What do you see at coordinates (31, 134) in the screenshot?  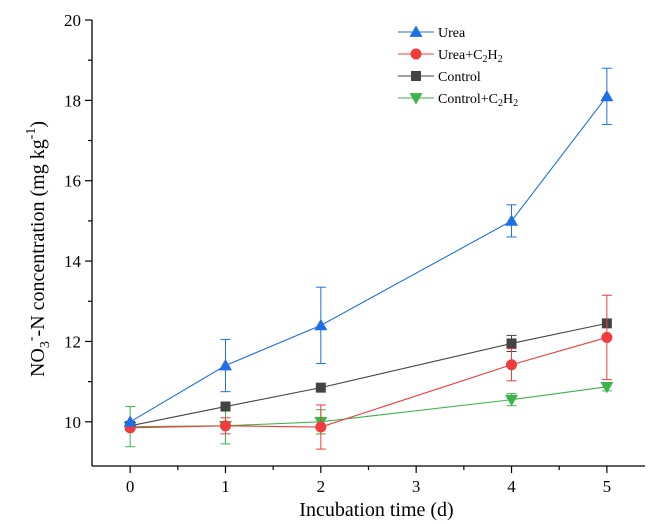 I see `y-title-exp: -1` at bounding box center [31, 134].